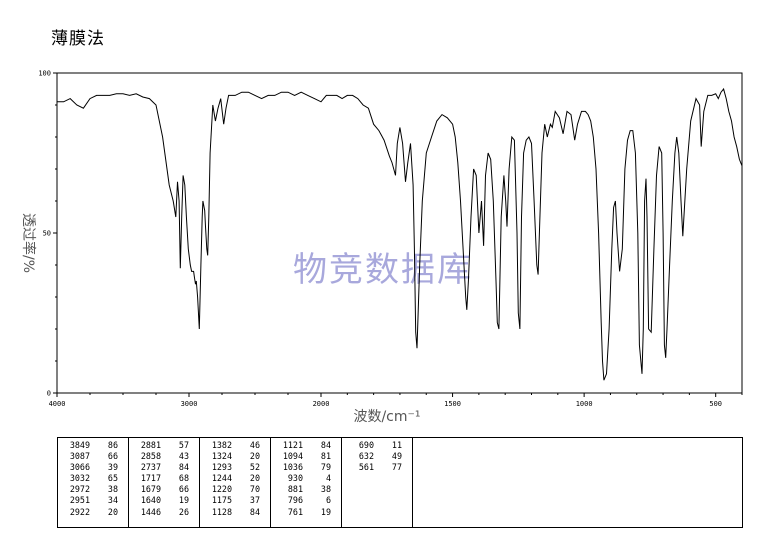  Describe the element at coordinates (28, 243) in the screenshot. I see `y-axis-label: 透过率/%` at that location.